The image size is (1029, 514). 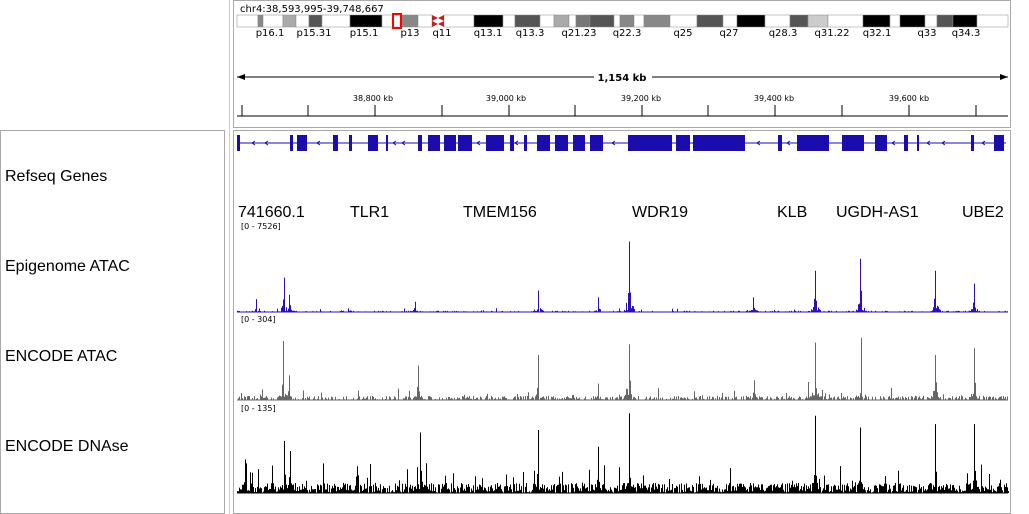 I want to click on gene-label: TMEM156, so click(x=500, y=212).